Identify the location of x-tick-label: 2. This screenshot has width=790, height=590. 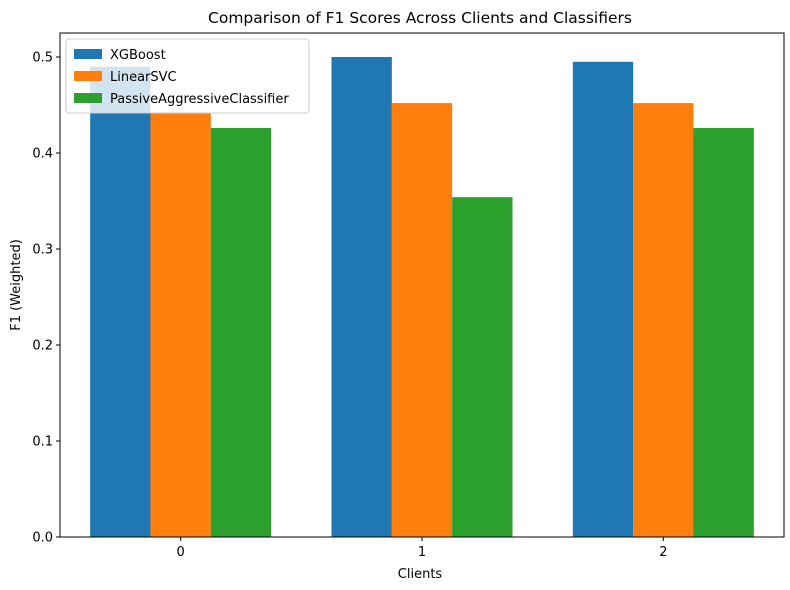
(663, 552).